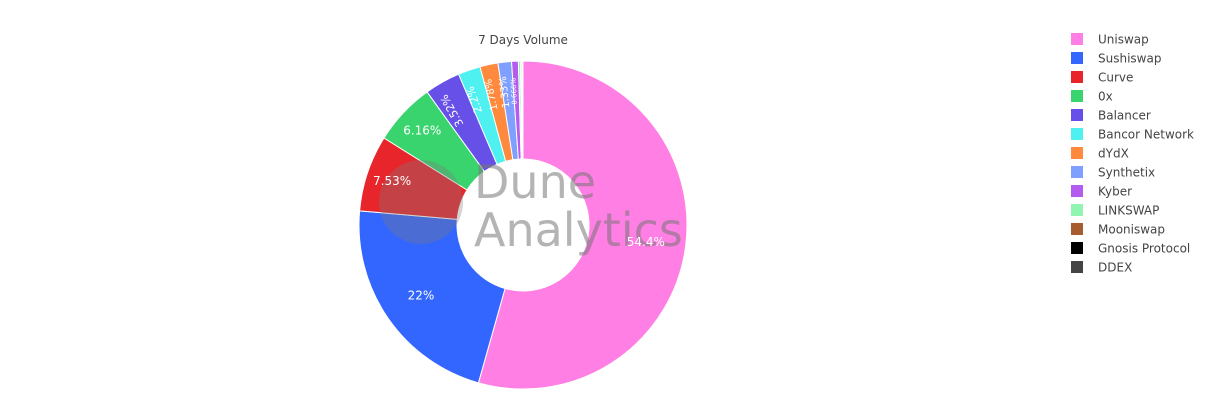 This screenshot has height=404, width=1210. Describe the element at coordinates (1131, 230) in the screenshot. I see `legend-label: Mooniswap` at that location.